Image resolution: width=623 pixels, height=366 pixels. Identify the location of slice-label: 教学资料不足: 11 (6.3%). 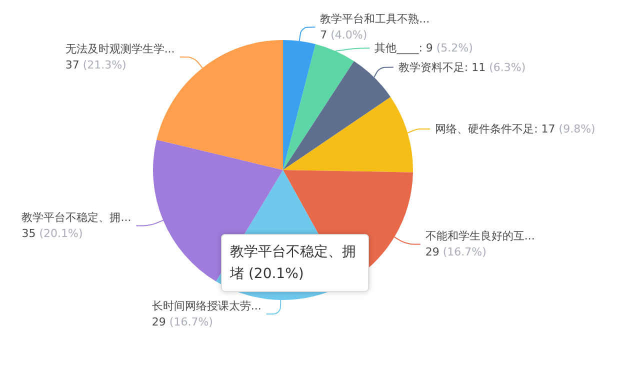
(462, 67).